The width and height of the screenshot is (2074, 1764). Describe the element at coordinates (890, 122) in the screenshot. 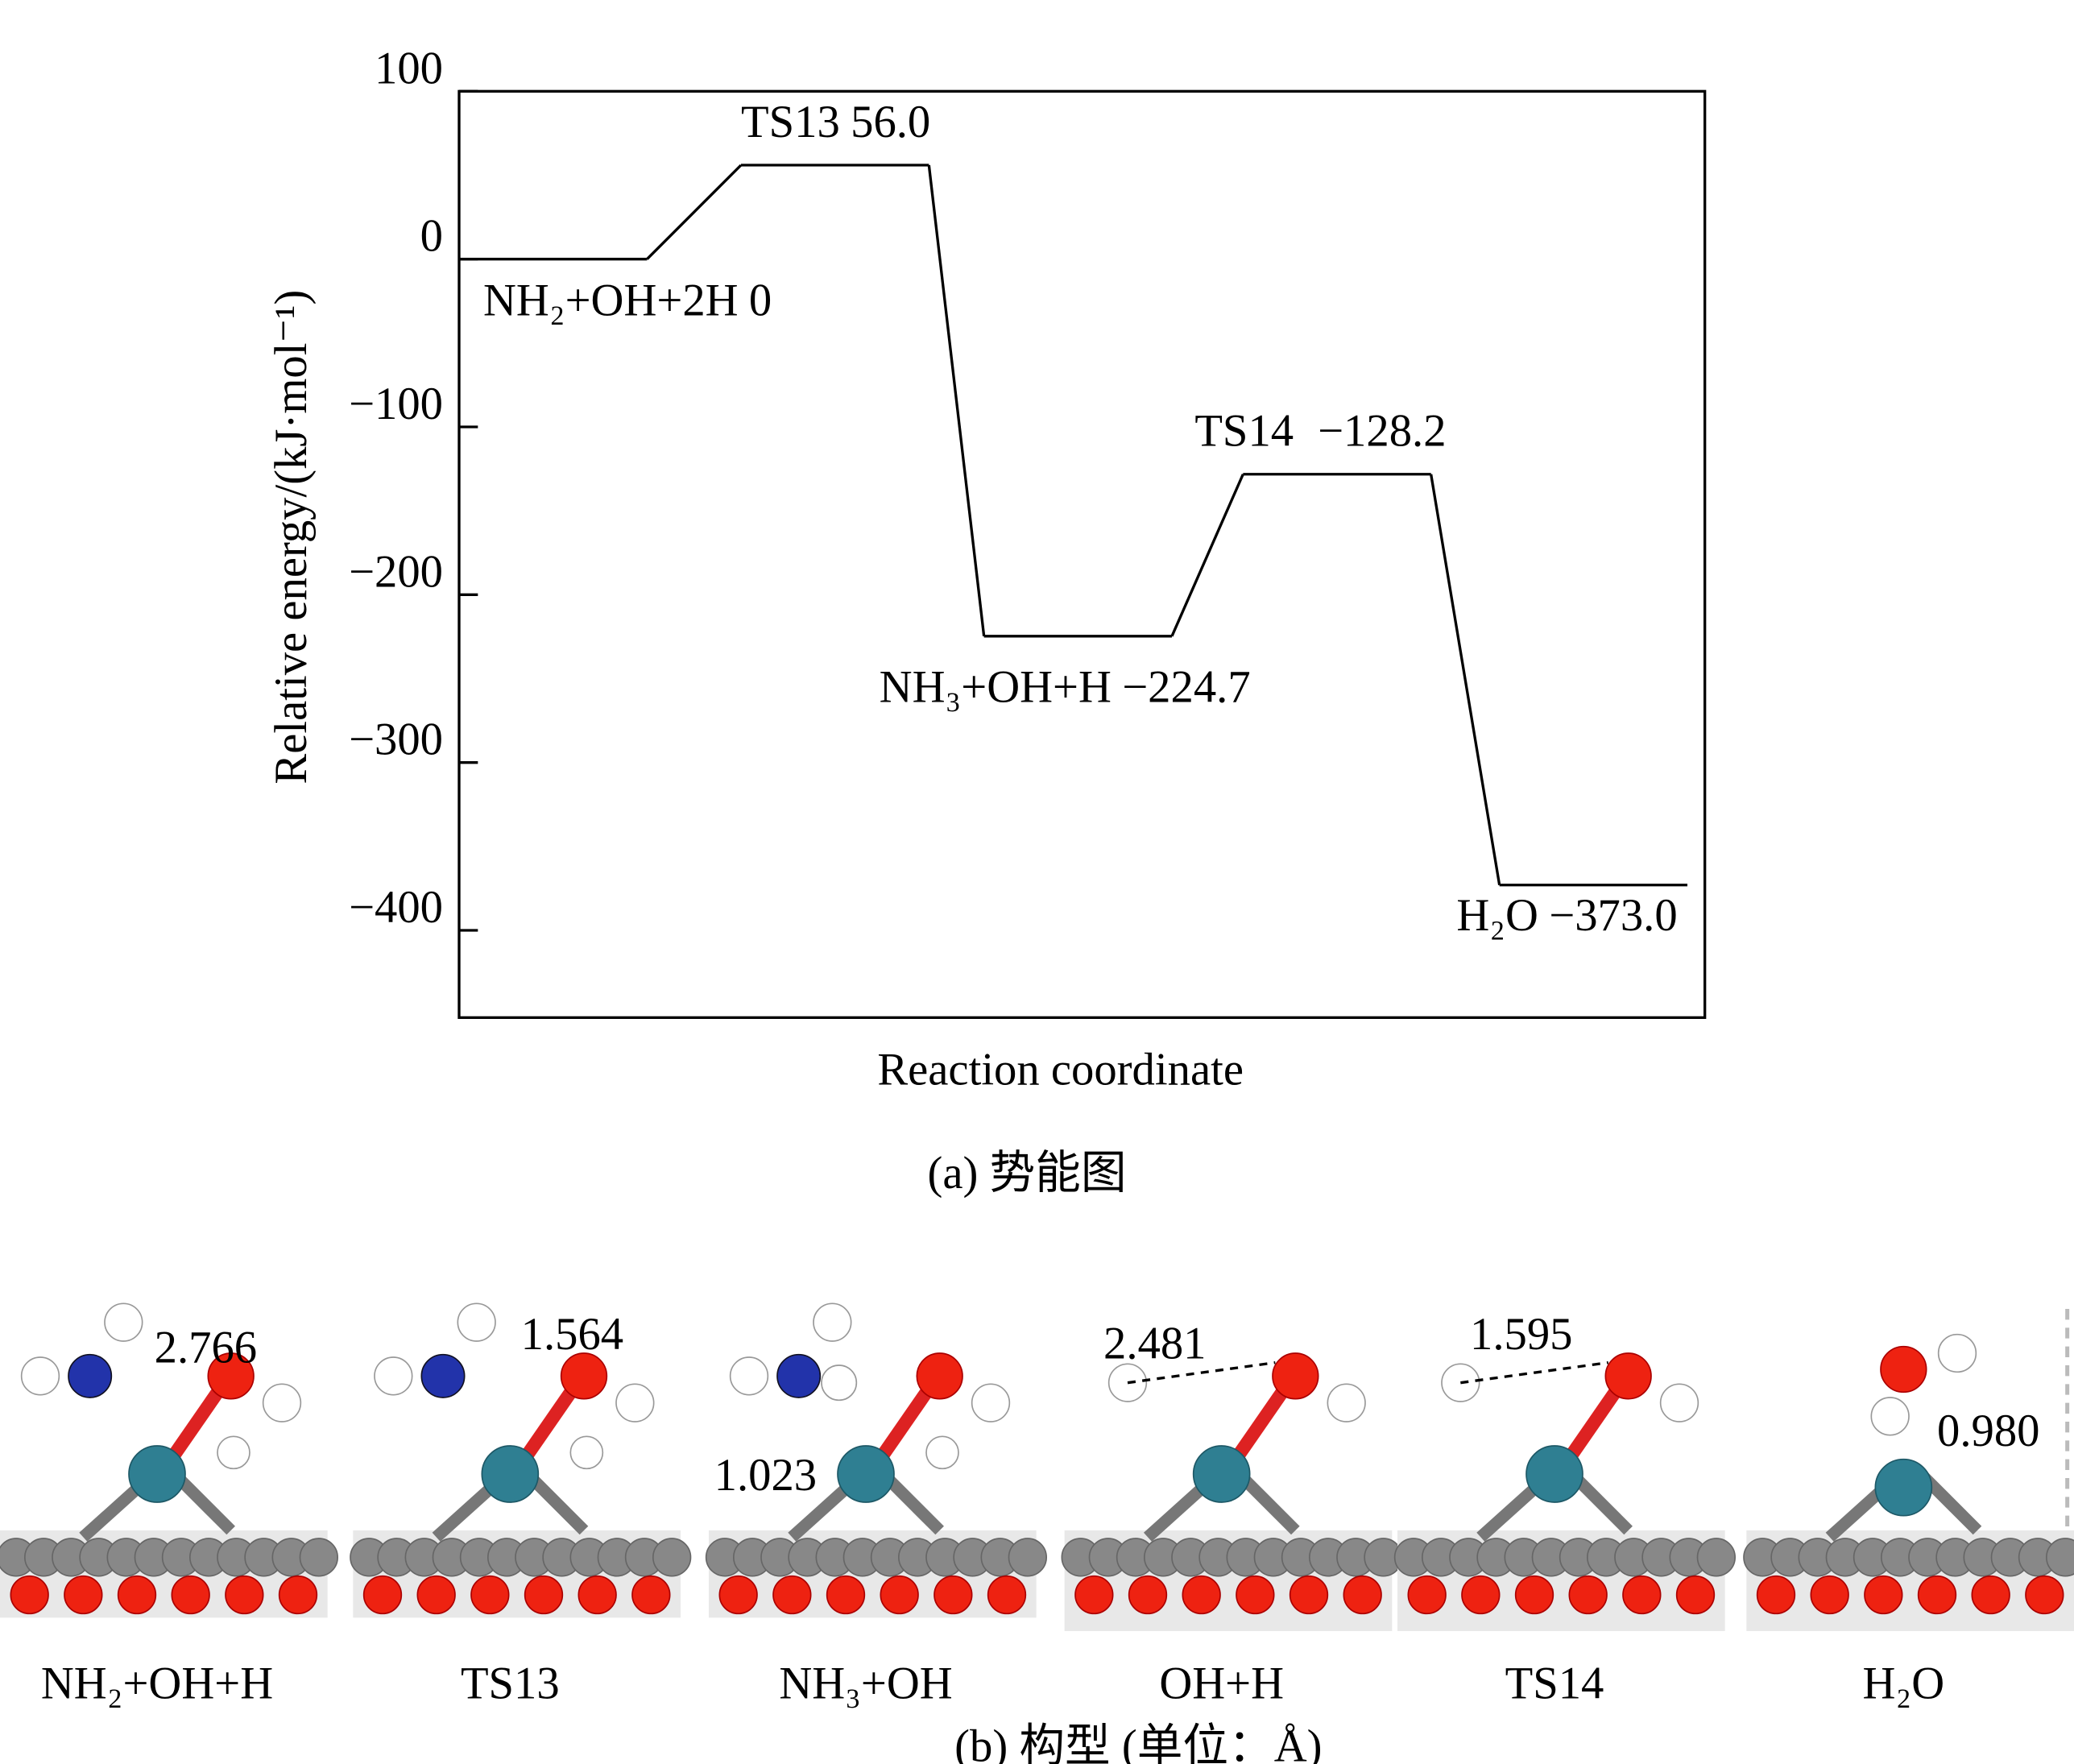

I see `level-value: 56.0` at that location.